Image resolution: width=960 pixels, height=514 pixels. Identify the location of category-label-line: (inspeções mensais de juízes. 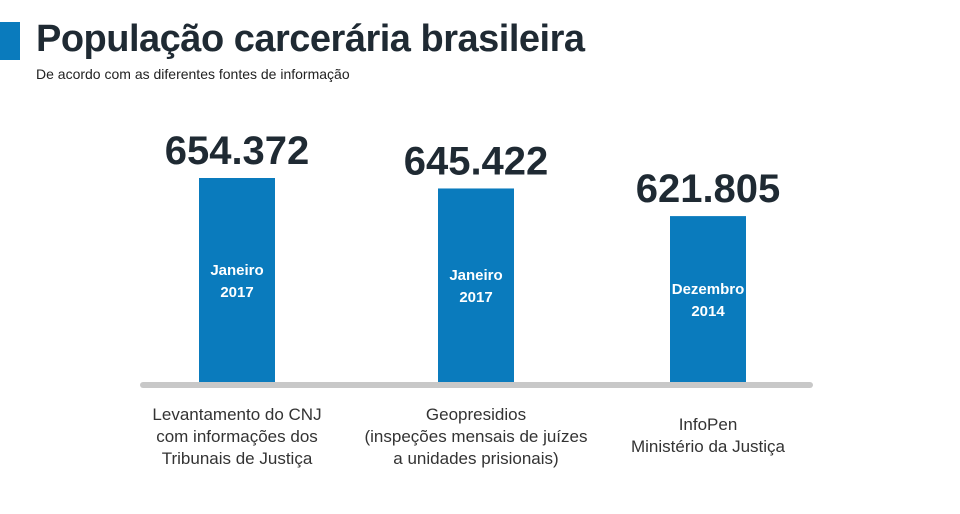
(476, 436).